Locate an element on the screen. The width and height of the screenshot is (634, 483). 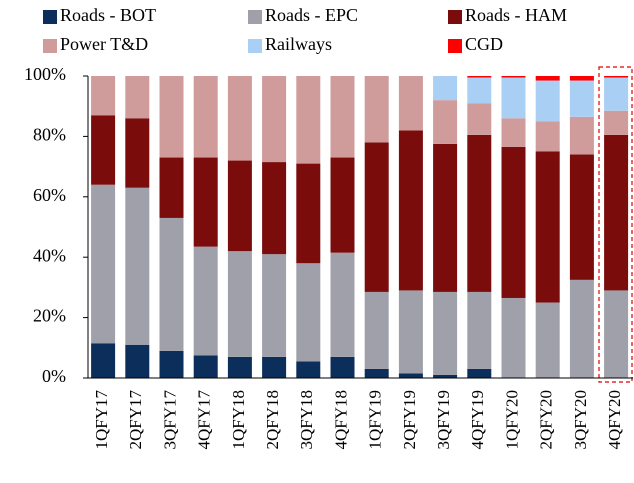
x-tick-label: 4QFY19 is located at coordinates (477, 420).